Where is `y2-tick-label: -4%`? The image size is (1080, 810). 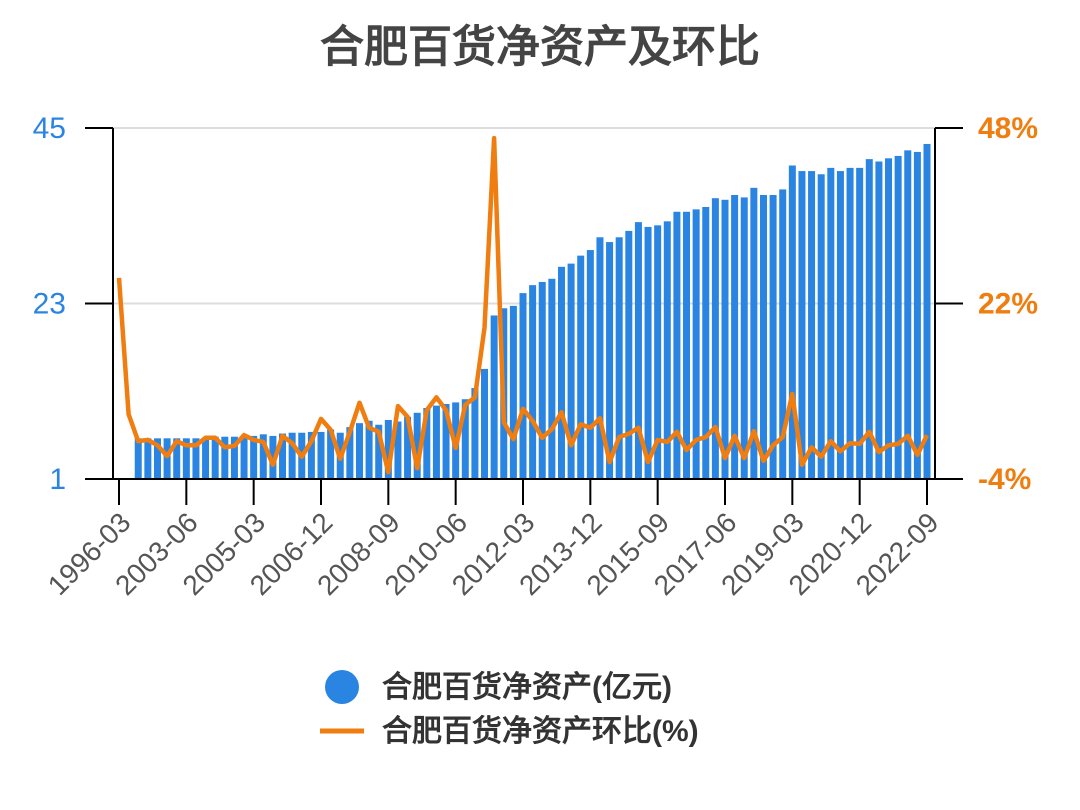
y2-tick-label: -4% is located at coordinates (1004, 479).